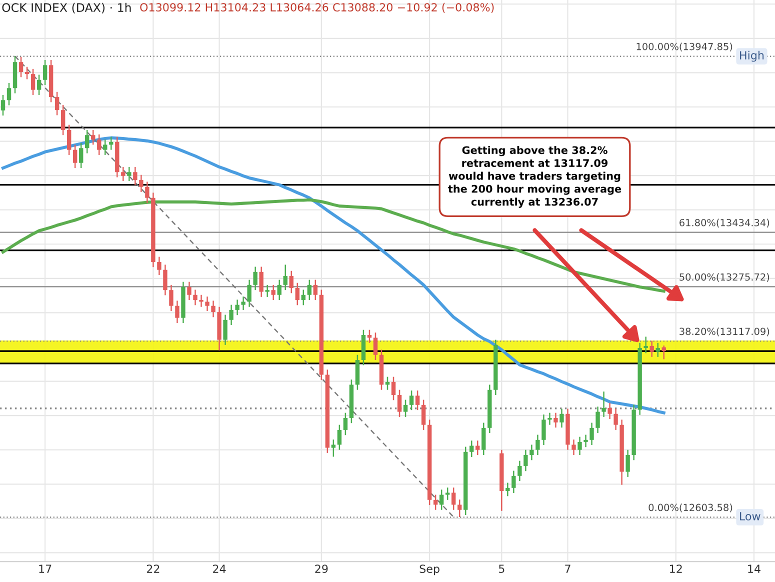  I want to click on x-tick-label: 29, so click(321, 569).